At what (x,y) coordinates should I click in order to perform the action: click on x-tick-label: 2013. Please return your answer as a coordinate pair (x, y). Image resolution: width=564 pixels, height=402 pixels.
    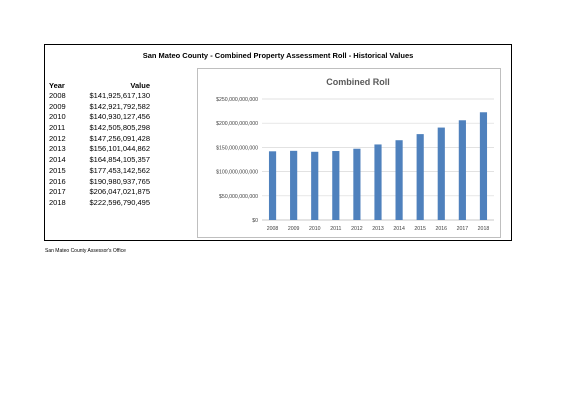
    Looking at the image, I should click on (378, 229).